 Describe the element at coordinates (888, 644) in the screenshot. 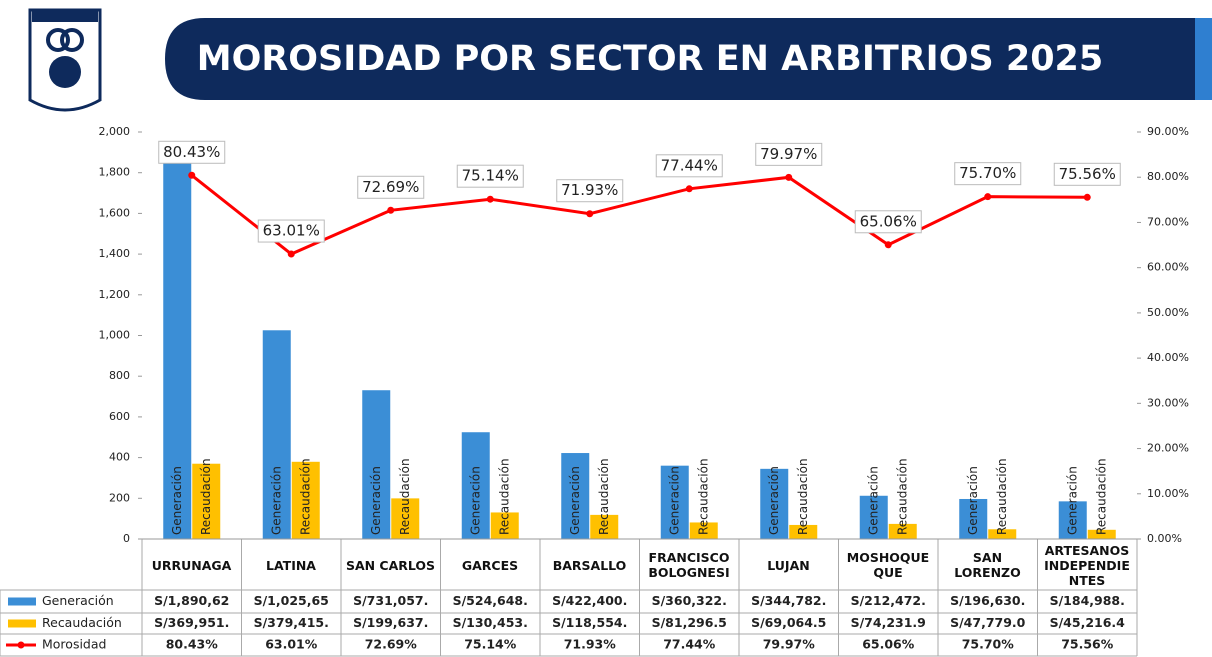

I see `table-value: 65.06%` at that location.